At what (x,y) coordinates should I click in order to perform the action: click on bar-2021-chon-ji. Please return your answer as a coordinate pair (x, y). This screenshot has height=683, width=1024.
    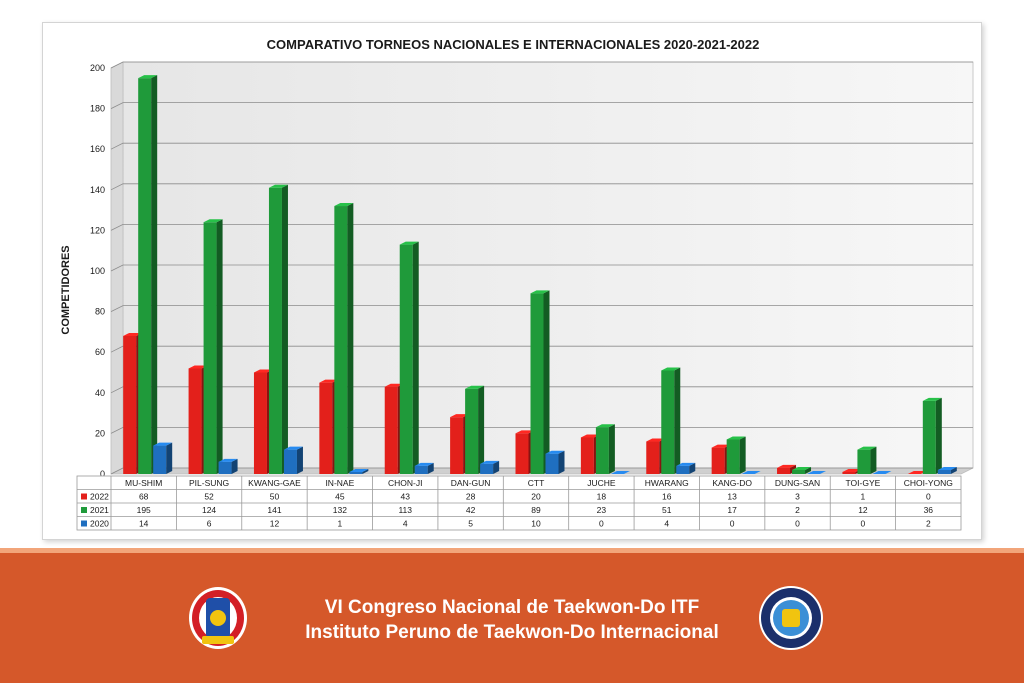
    Looking at the image, I should click on (409, 357).